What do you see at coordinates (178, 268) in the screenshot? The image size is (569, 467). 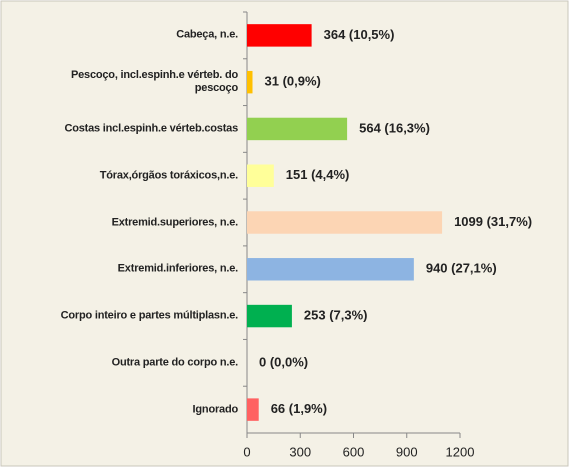 I see `y-tick-label: Extremid.inferiores, n.e.` at bounding box center [178, 268].